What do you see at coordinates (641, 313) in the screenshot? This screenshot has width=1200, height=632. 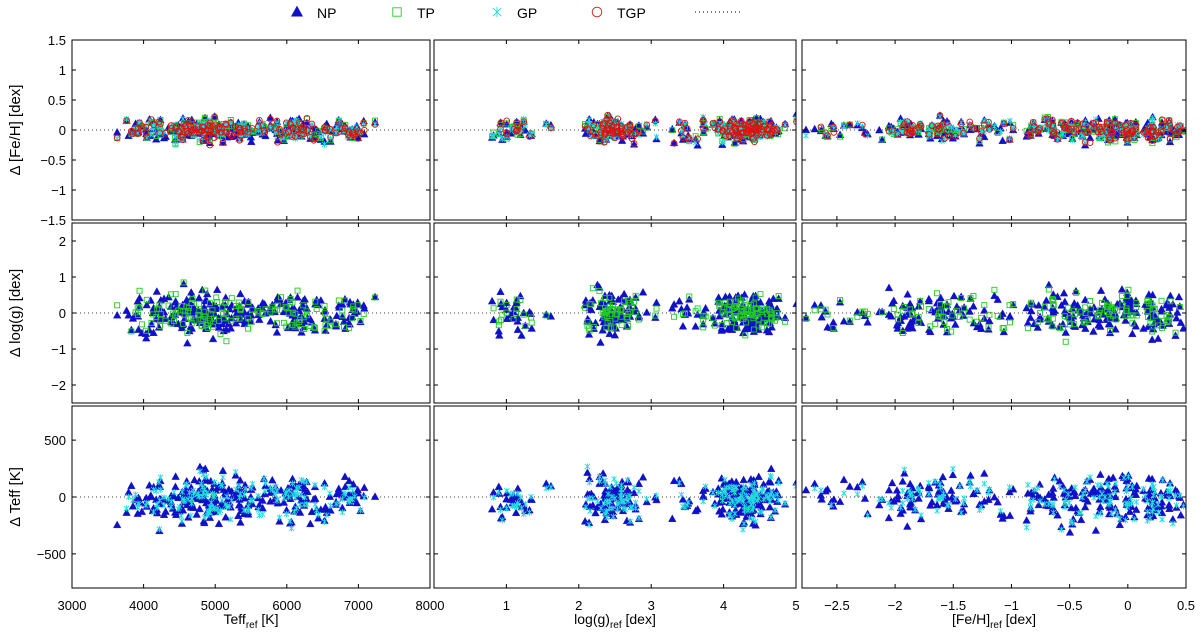 I see `scatter-points` at bounding box center [641, 313].